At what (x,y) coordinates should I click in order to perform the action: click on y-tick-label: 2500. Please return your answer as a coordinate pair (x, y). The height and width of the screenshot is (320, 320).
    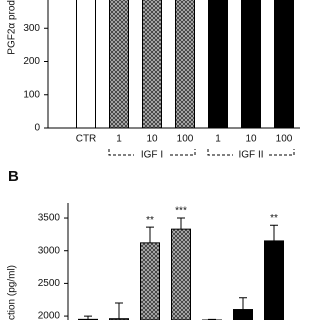
    Looking at the image, I should click on (49, 283).